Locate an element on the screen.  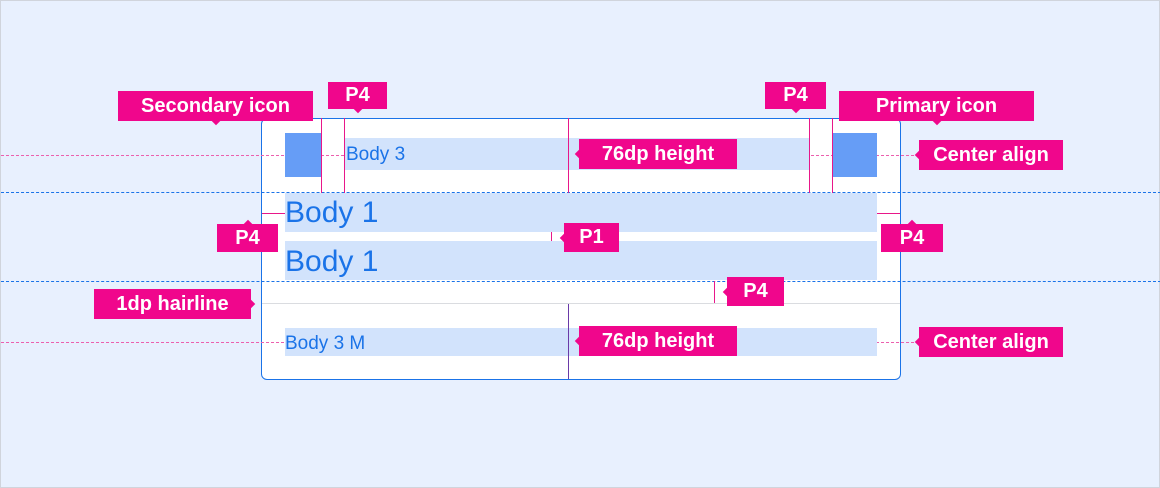
body1-text: Body 1 is located at coordinates (581, 260).